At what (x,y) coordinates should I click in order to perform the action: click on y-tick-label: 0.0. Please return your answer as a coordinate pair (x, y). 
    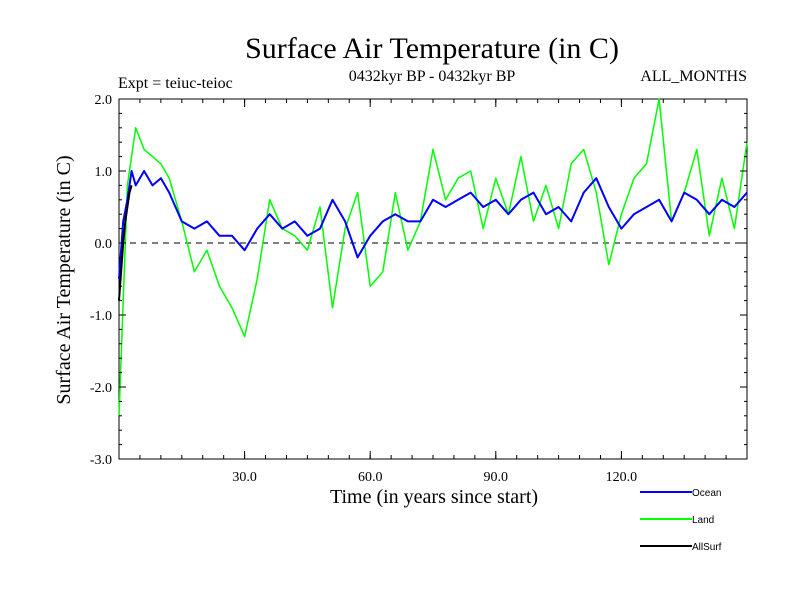
    Looking at the image, I should click on (104, 244).